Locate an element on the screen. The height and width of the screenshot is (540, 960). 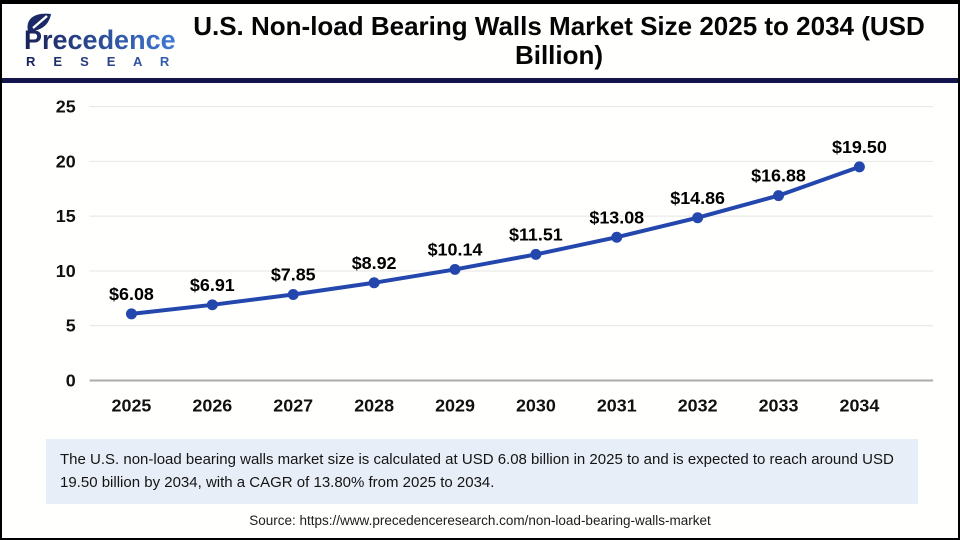
precedence-logo: Precedence R E S E A R C H is located at coordinates (100, 41).